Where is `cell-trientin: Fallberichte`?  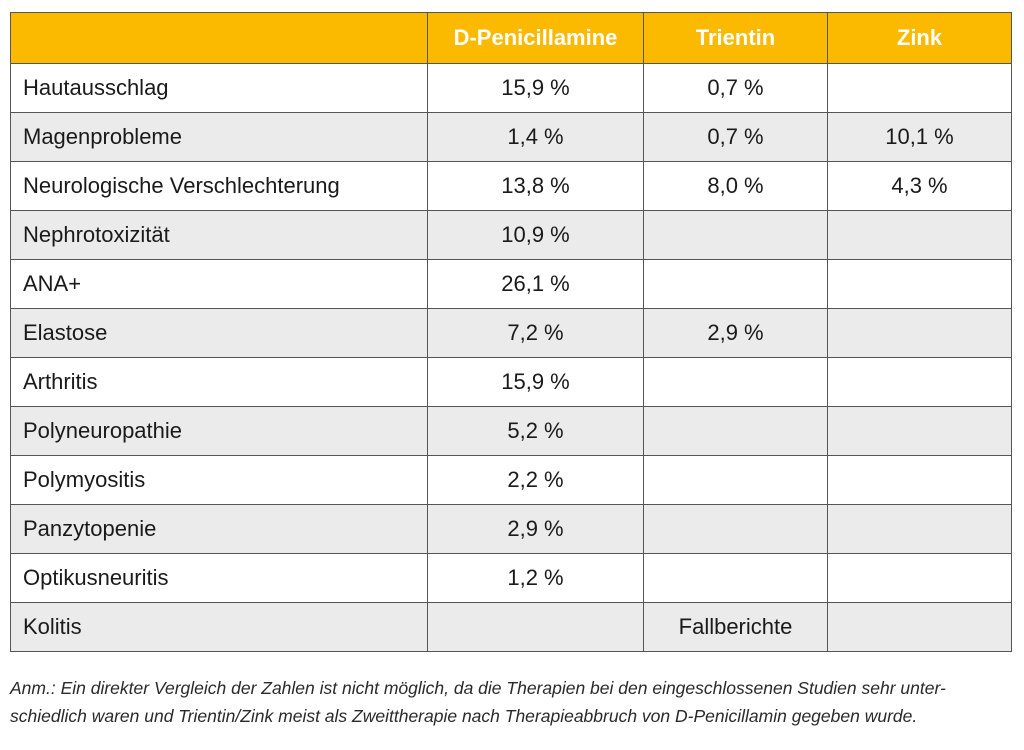 cell-trientin: Fallberichte is located at coordinates (735, 627).